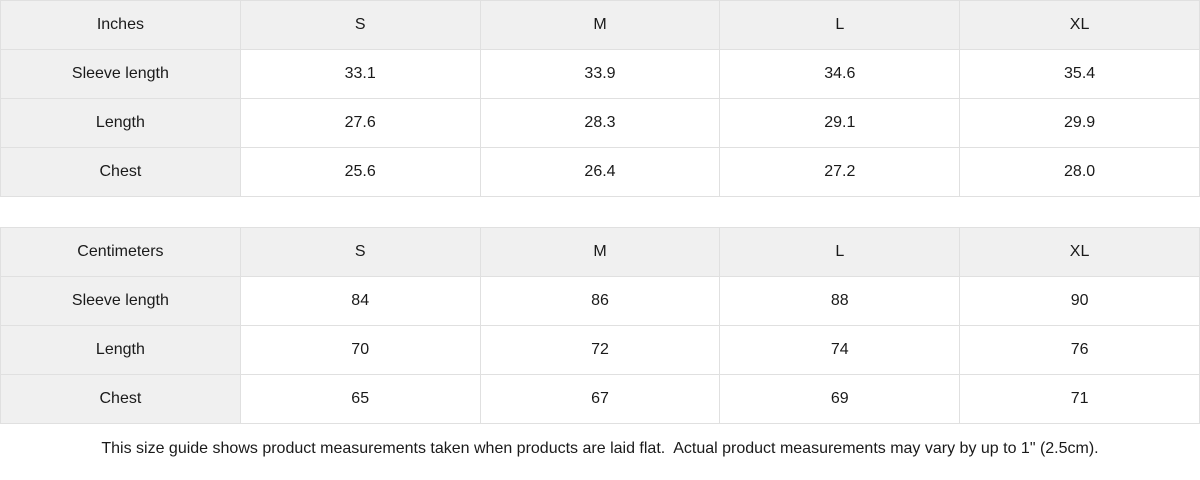 This screenshot has height=480, width=1200. Describe the element at coordinates (360, 74) in the screenshot. I see `measurement-cell: 33.1` at that location.